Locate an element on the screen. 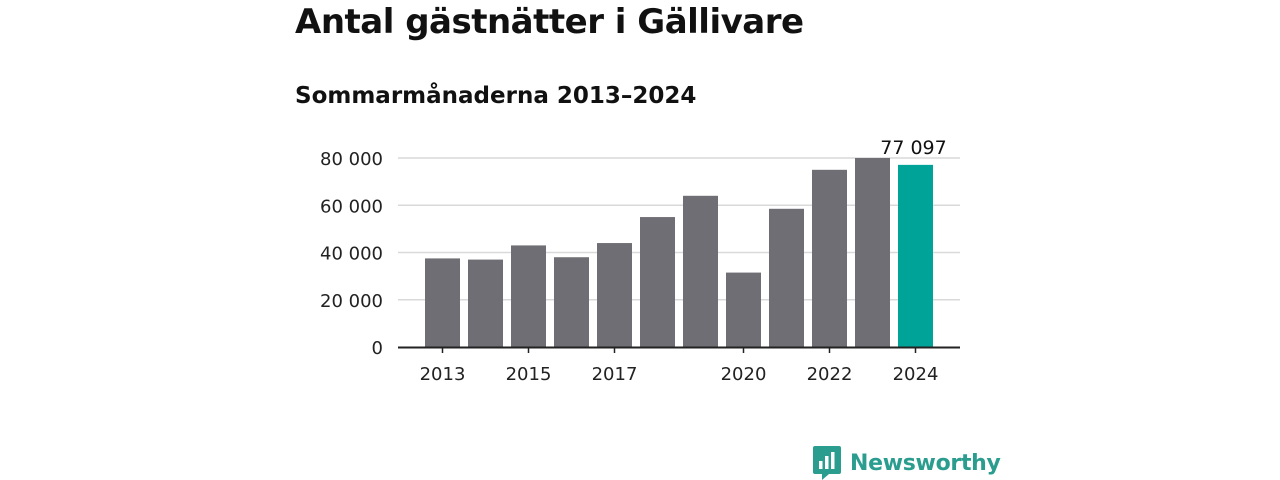  bar-2023 is located at coordinates (872, 252).